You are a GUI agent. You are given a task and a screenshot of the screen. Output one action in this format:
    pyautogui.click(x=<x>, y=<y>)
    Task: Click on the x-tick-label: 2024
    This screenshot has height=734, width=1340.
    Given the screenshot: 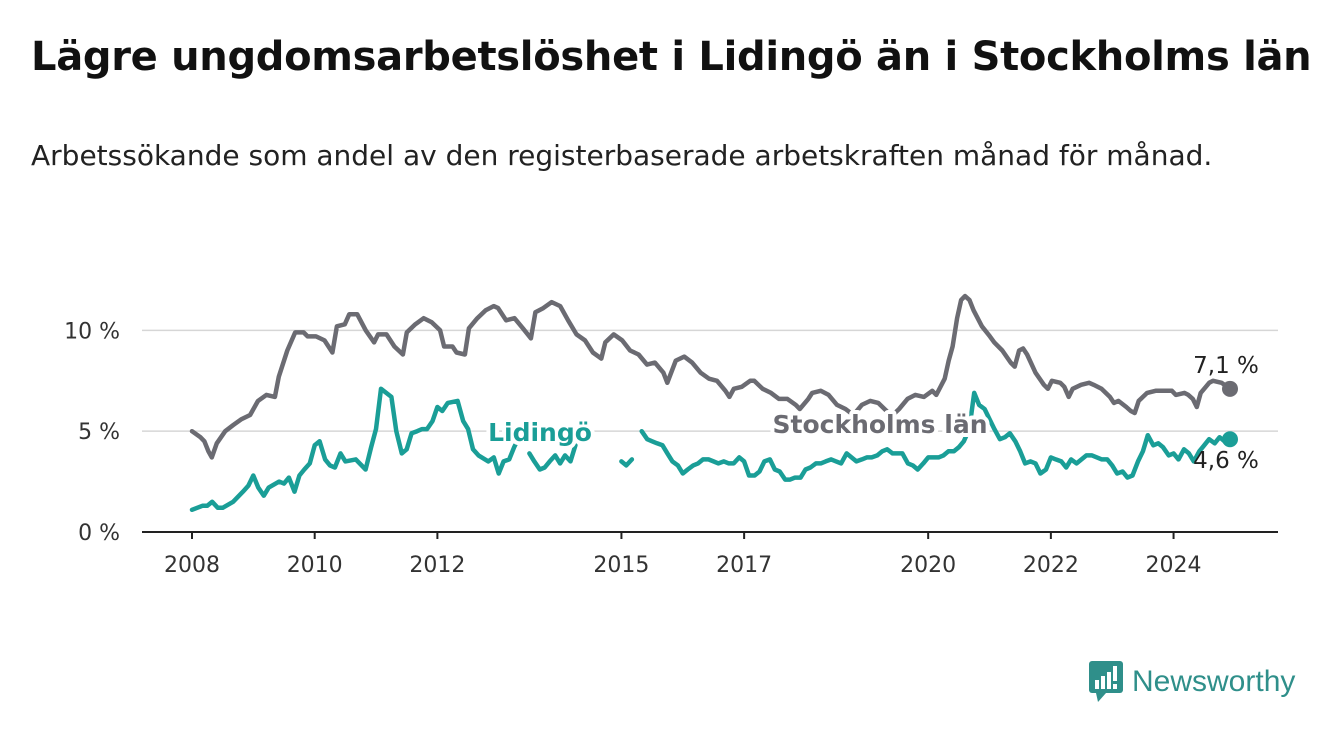 What is the action you would take?
    pyautogui.click(x=1174, y=565)
    